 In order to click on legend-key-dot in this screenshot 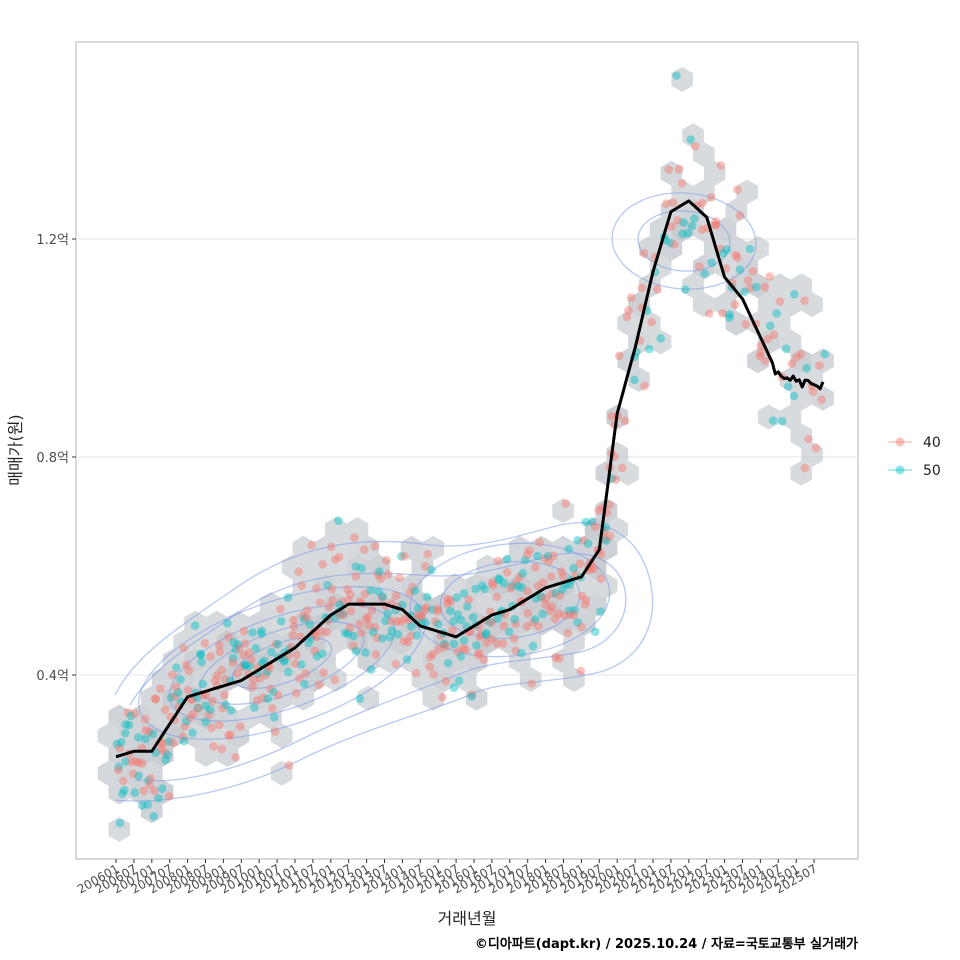, I will do `click(900, 442)`.